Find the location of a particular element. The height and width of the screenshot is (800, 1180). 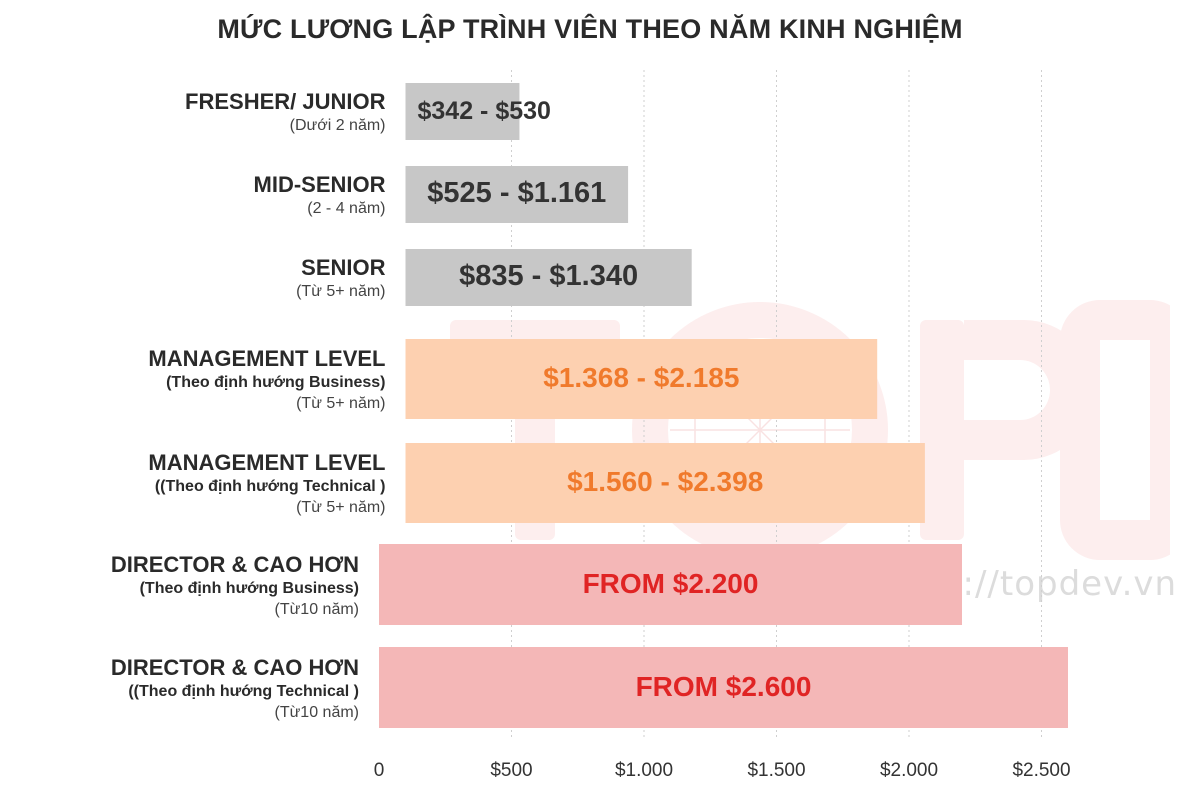

bar-value-label-1: $525 - $1.161 is located at coordinates (517, 193).